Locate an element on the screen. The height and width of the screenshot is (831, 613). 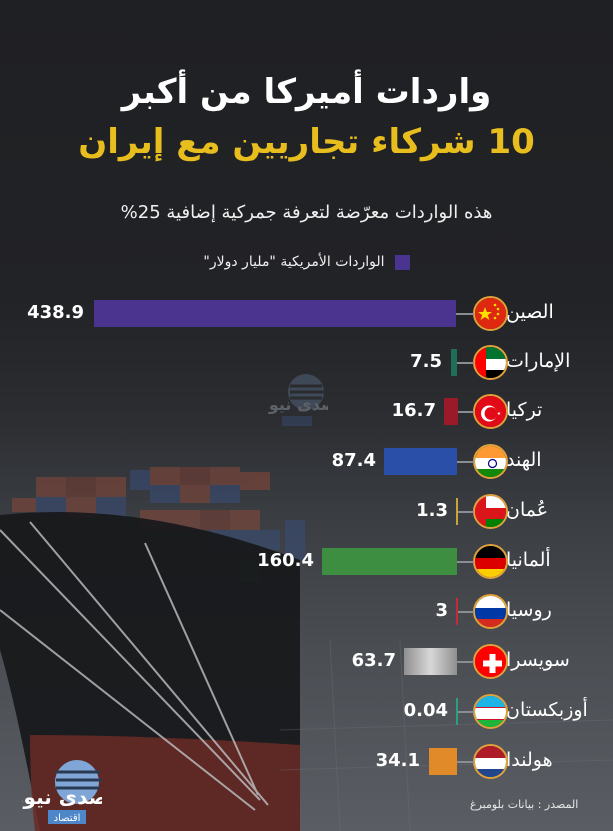
watermark-center: صدى نيوز is located at coordinates (297, 400).